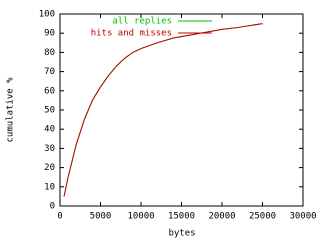  Describe the element at coordinates (49, 72) in the screenshot. I see `y-tick-label: 70` at that location.